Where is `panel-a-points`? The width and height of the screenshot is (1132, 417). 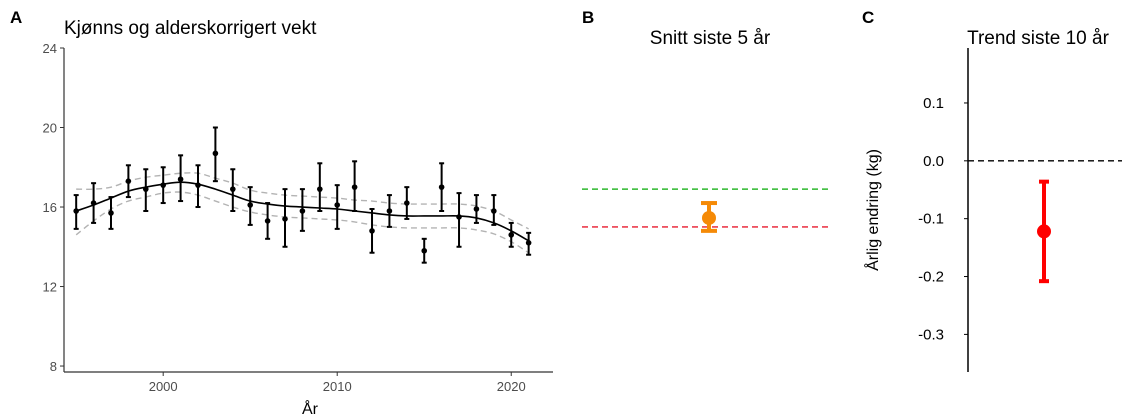
panel-a-points is located at coordinates (302, 195).